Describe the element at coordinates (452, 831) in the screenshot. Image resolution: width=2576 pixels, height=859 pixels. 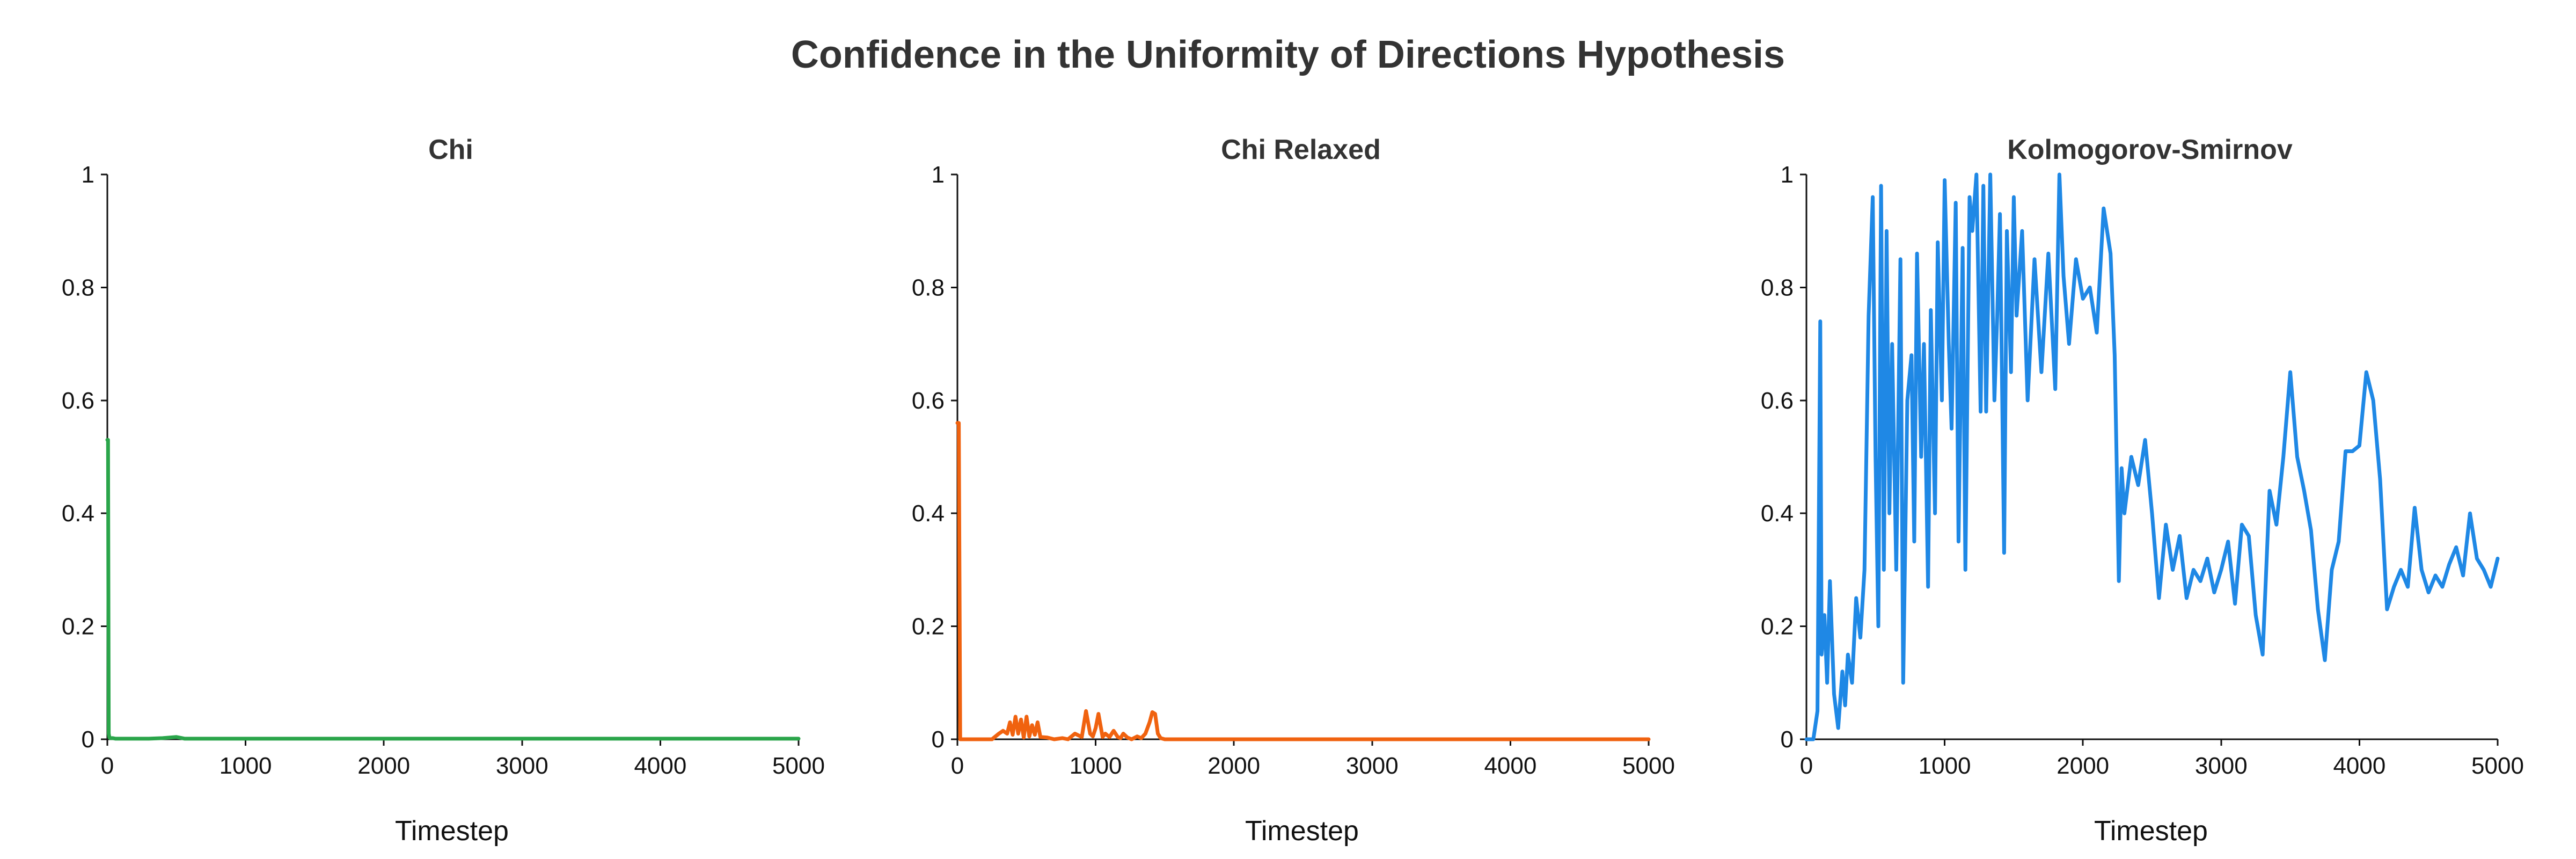
I see `x-axis-label-chi: Timestep` at that location.